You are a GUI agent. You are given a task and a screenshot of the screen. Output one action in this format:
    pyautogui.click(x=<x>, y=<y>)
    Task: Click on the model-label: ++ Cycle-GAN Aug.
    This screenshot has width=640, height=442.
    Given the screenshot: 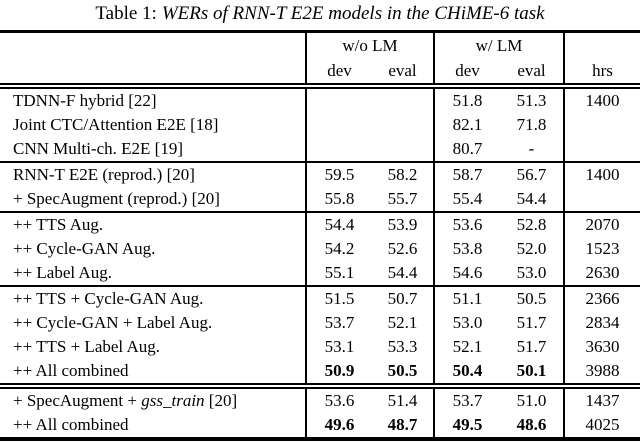 What is the action you would take?
    pyautogui.click(x=84, y=248)
    